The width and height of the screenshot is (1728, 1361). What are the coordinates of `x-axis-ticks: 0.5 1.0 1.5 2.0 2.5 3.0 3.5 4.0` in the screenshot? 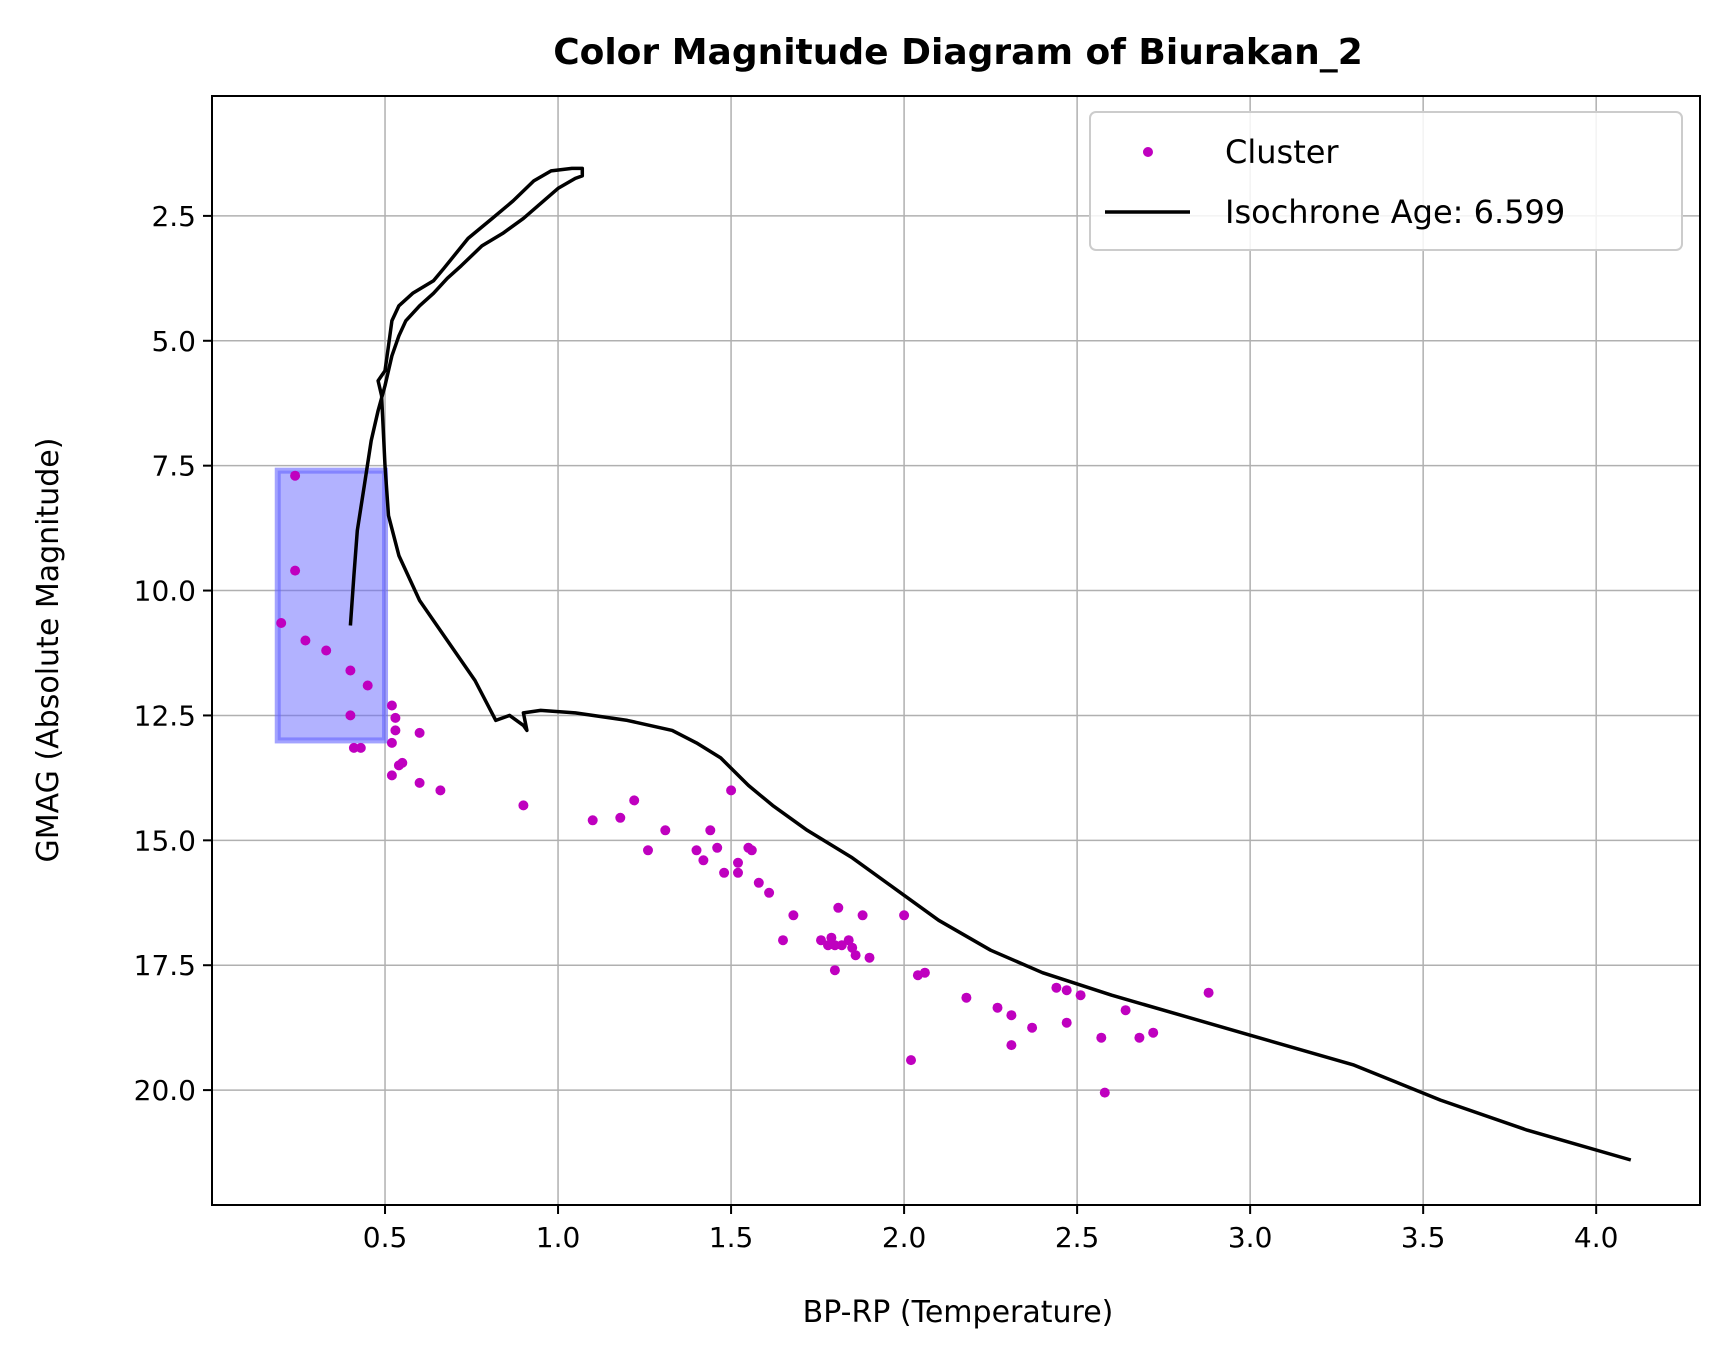 It's located at (991, 1229).